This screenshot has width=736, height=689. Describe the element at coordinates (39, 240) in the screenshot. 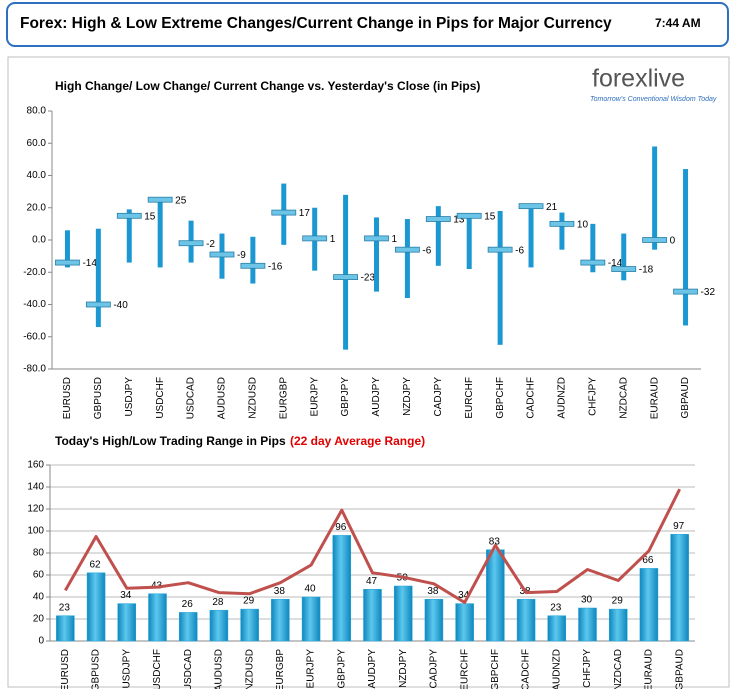

I see `y-tick-label: 0.0` at that location.